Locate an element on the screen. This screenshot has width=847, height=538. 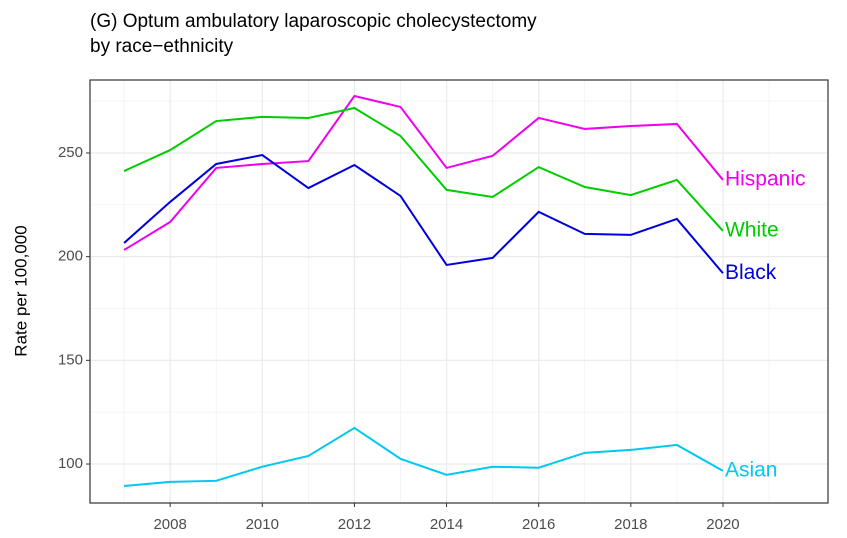
series-label: Hispanic is located at coordinates (765, 178).